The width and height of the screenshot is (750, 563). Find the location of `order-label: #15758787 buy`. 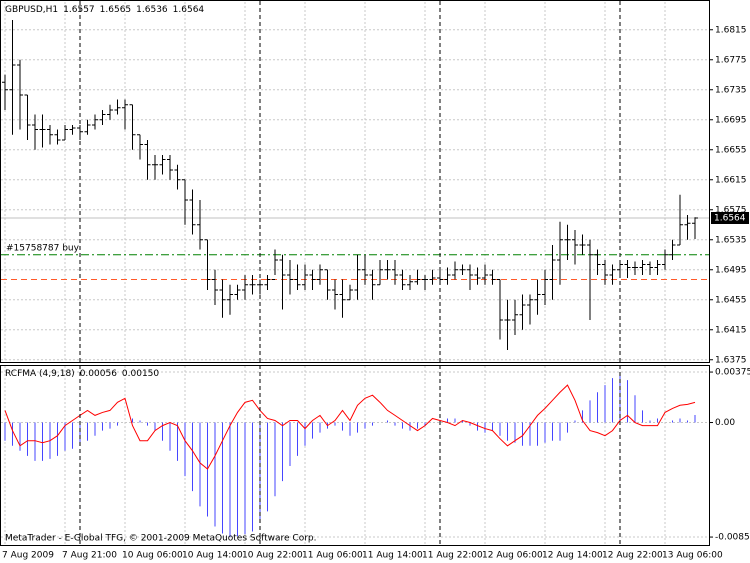

order-label: #15758787 buy is located at coordinates (43, 248).